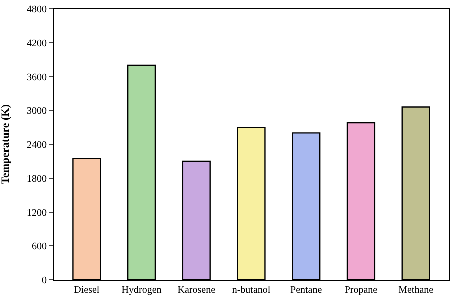 This screenshot has width=454, height=302. I want to click on y-tick-label: 1800, so click(37, 179).